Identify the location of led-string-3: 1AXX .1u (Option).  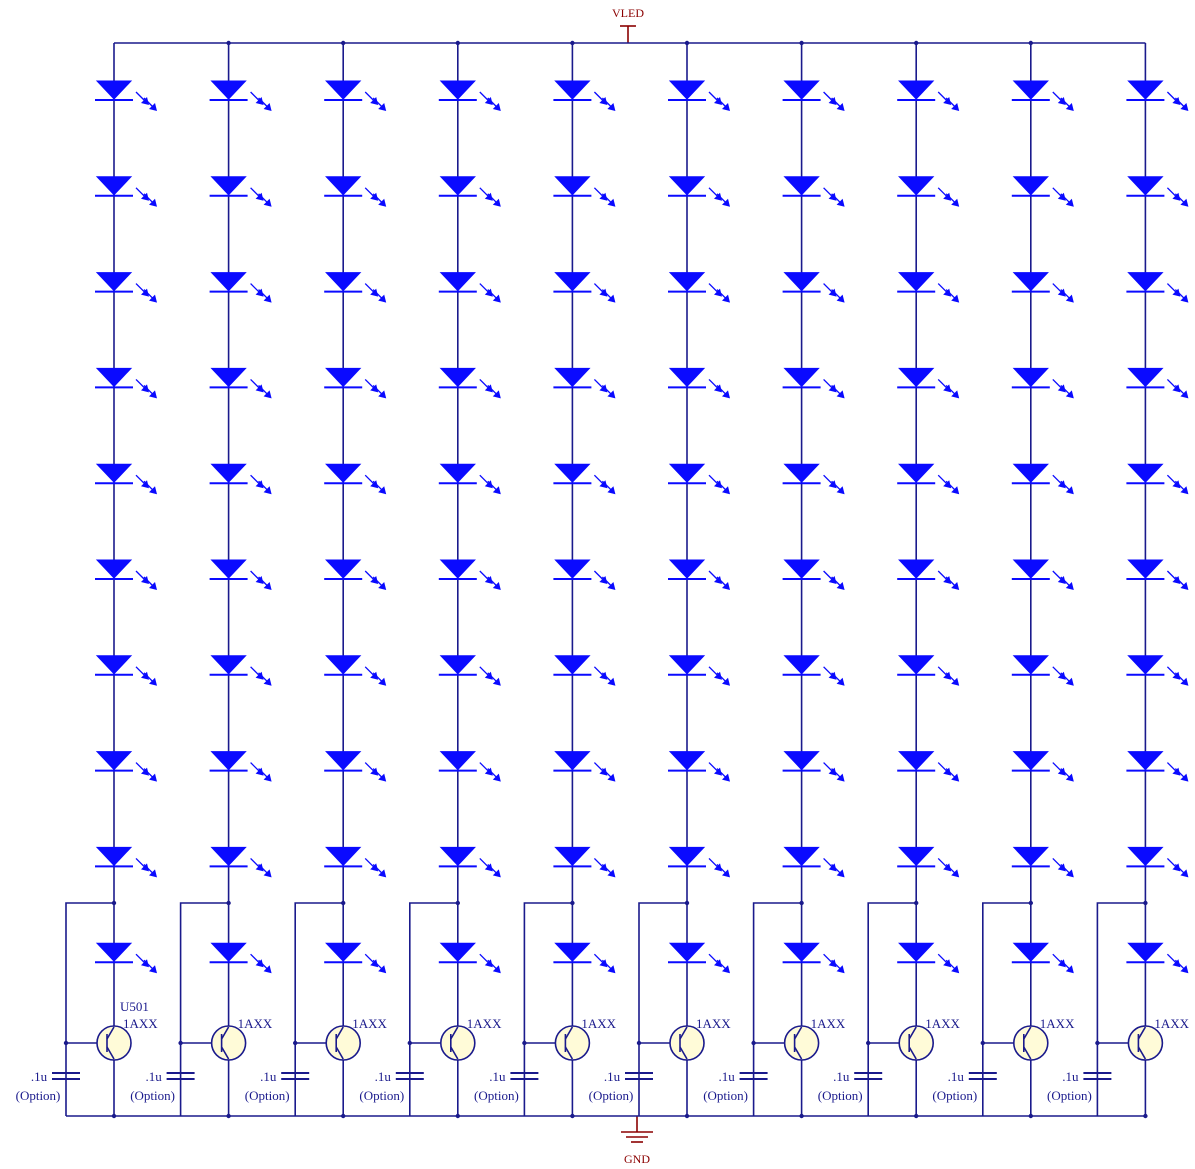
(316, 579).